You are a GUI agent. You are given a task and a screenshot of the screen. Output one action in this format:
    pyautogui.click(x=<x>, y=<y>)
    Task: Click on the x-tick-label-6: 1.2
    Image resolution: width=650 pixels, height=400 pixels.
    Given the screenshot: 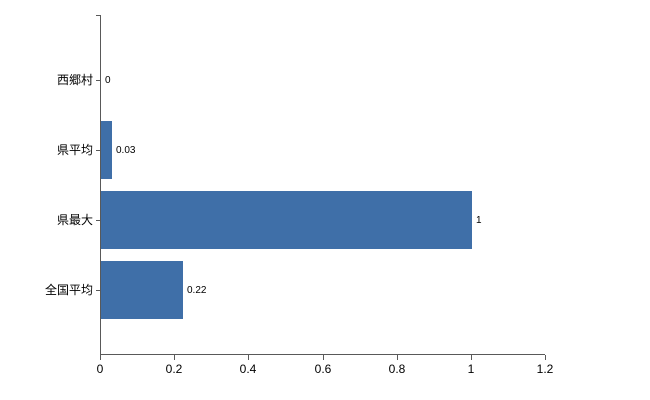 What is the action you would take?
    pyautogui.click(x=545, y=369)
    